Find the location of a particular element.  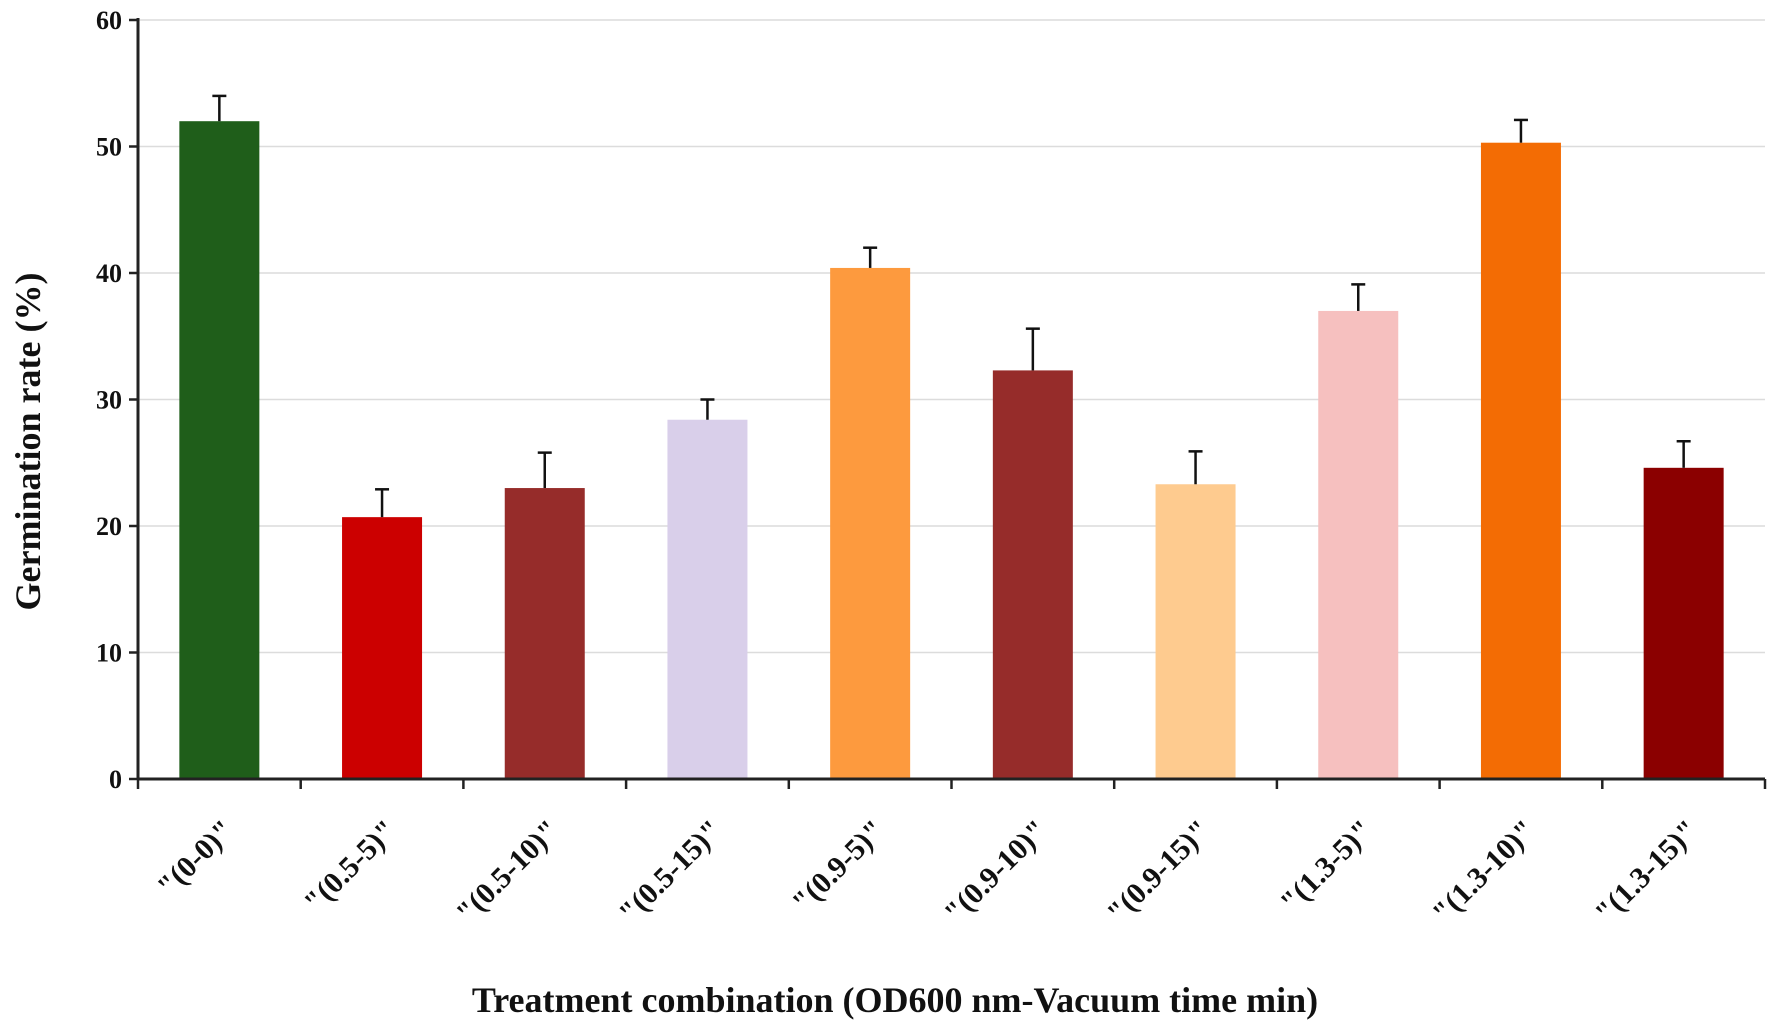

x-tick-label: "(1.3-10)" is located at coordinates (1484, 872).